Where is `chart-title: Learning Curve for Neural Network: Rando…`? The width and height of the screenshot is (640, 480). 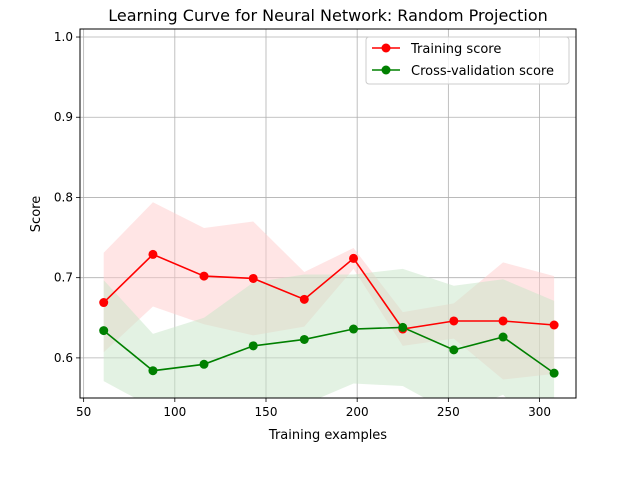
chart-title: Learning Curve for Neural Network: Rando… is located at coordinates (328, 15).